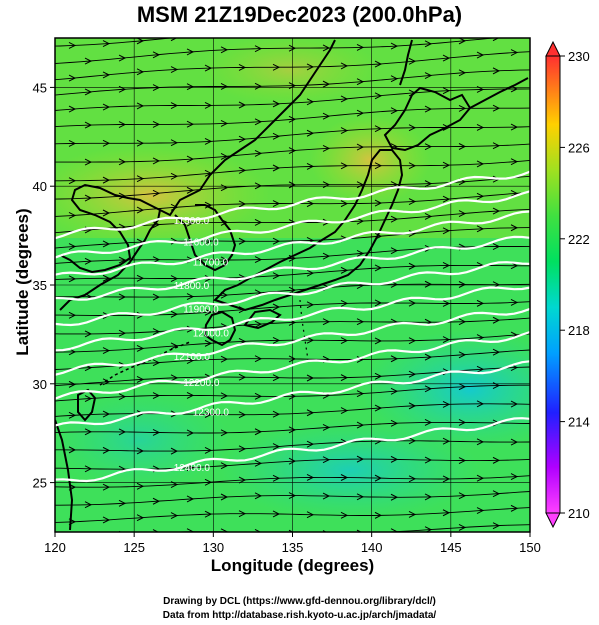 This screenshot has width=599, height=625. What do you see at coordinates (64, 475) in the screenshot?
I see `china-south-coast` at bounding box center [64, 475].